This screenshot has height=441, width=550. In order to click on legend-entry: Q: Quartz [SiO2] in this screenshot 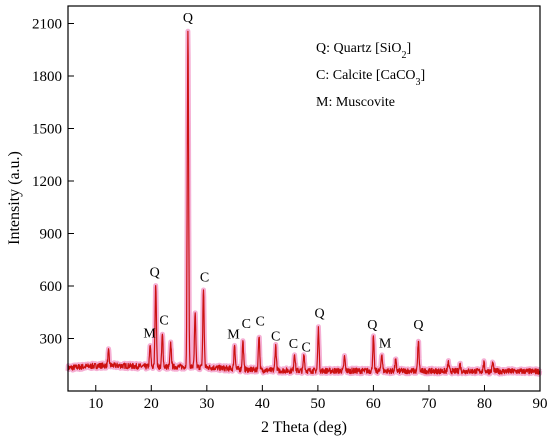, I will do `click(363, 51)`.